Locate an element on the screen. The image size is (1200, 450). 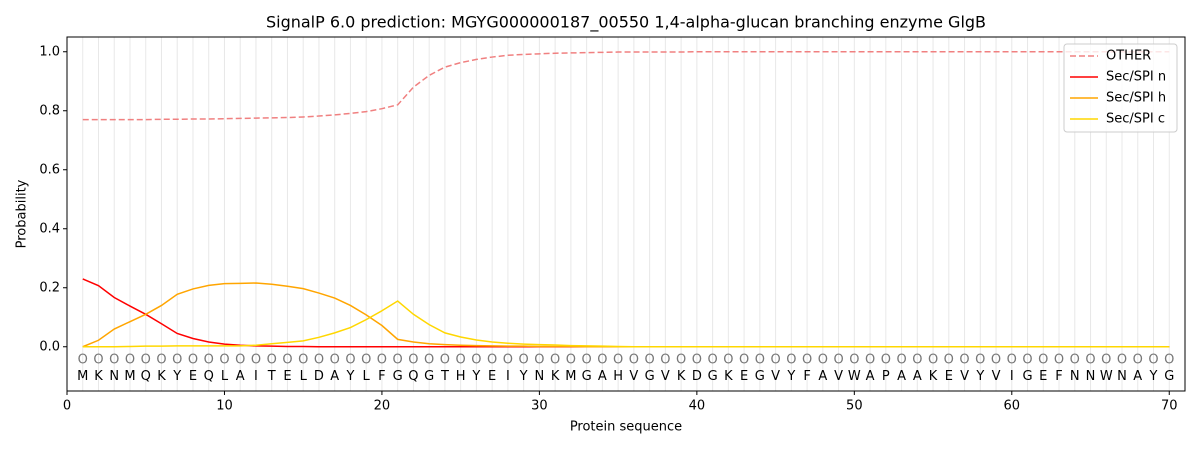
legend-label: Sec/SPI c is located at coordinates (1135, 119).